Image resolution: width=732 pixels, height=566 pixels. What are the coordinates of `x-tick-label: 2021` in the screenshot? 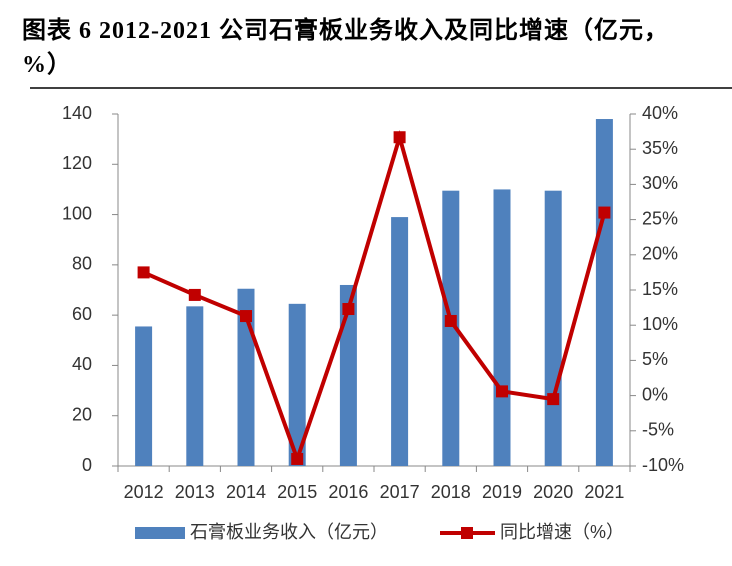 It's located at (604, 492).